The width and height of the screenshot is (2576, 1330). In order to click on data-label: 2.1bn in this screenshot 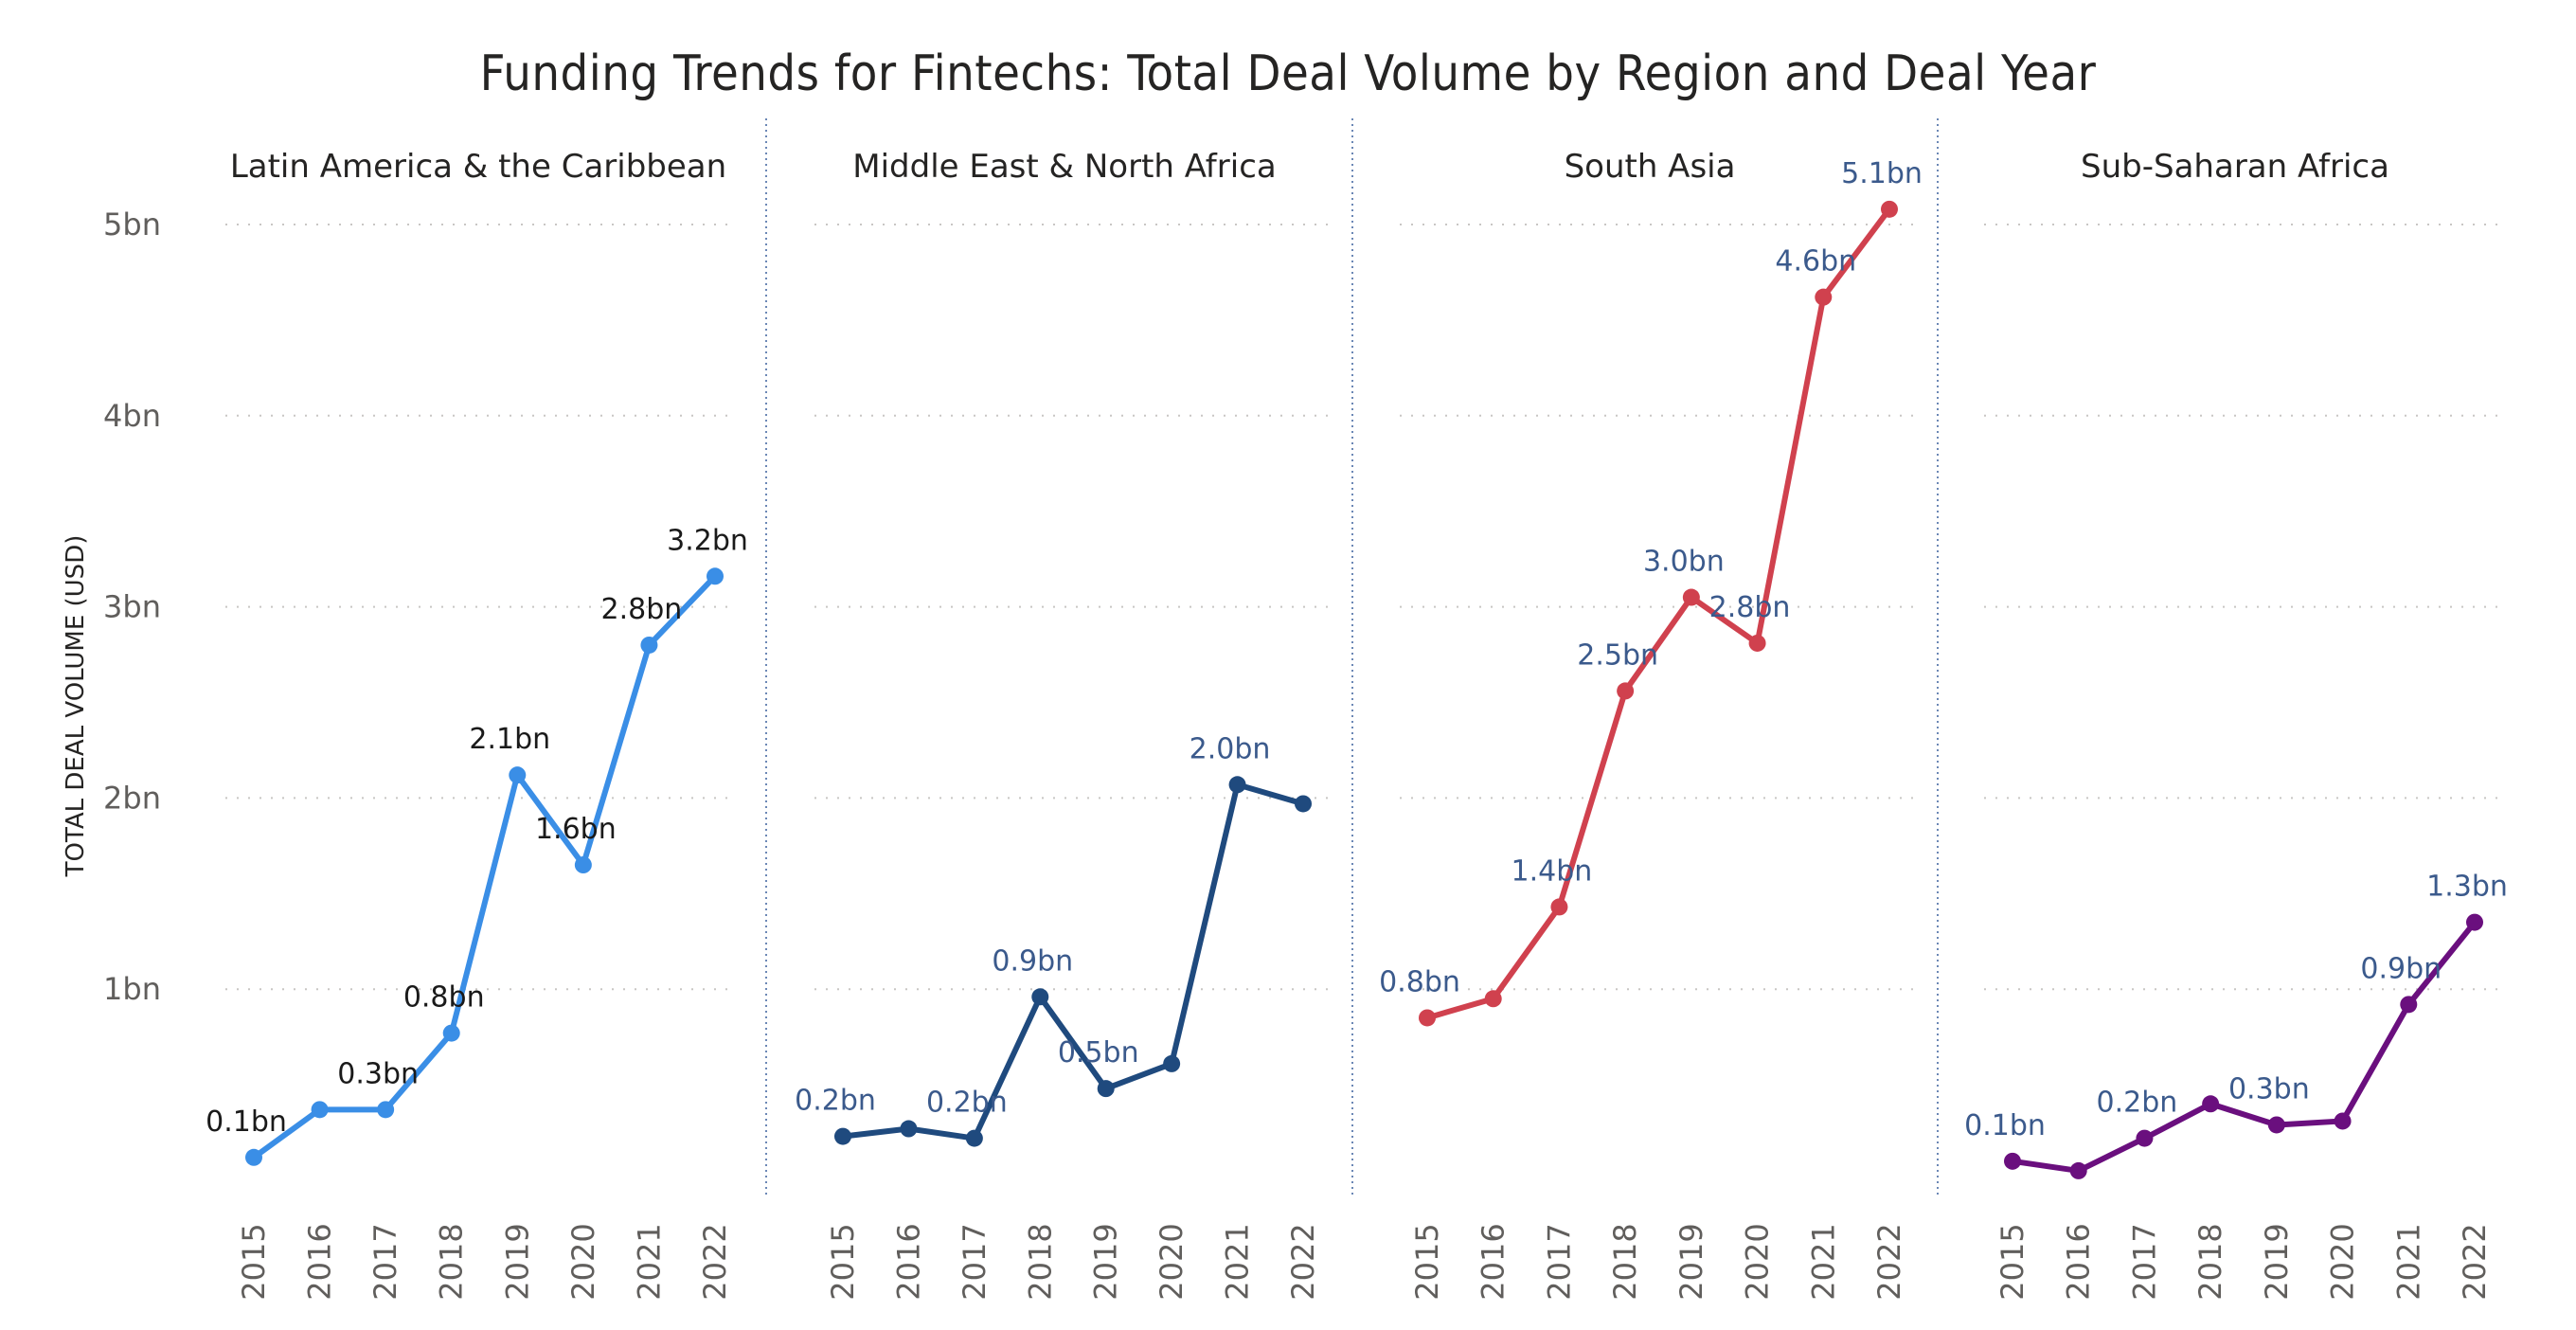, I will do `click(509, 739)`.